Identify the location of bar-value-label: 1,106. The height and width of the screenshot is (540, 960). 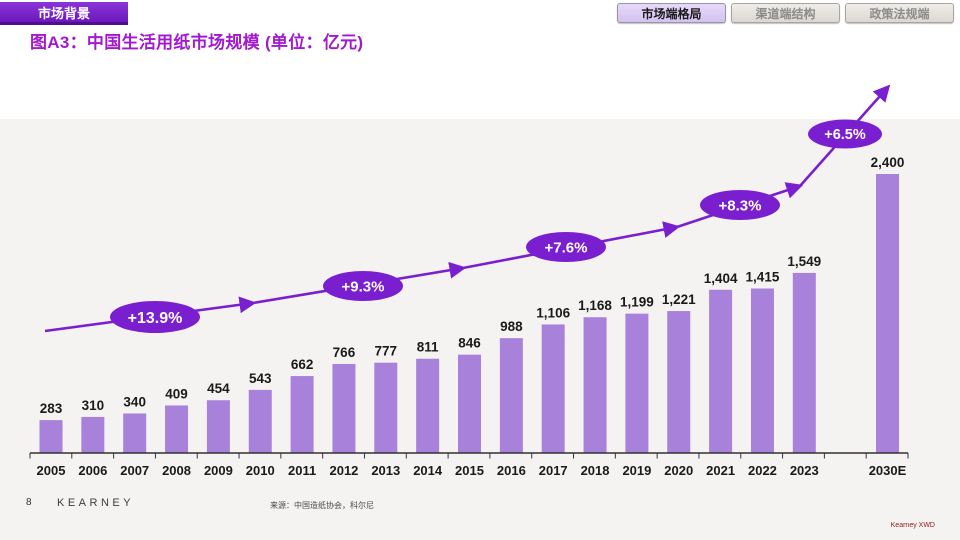
(553, 312).